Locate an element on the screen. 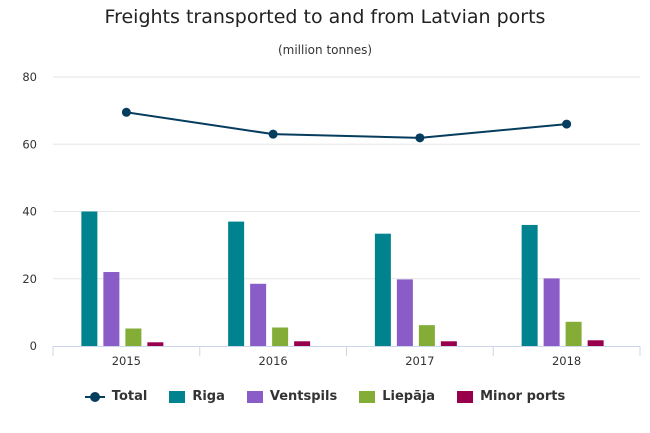 The image size is (650, 433). y-tick-label: 20 is located at coordinates (29, 279).